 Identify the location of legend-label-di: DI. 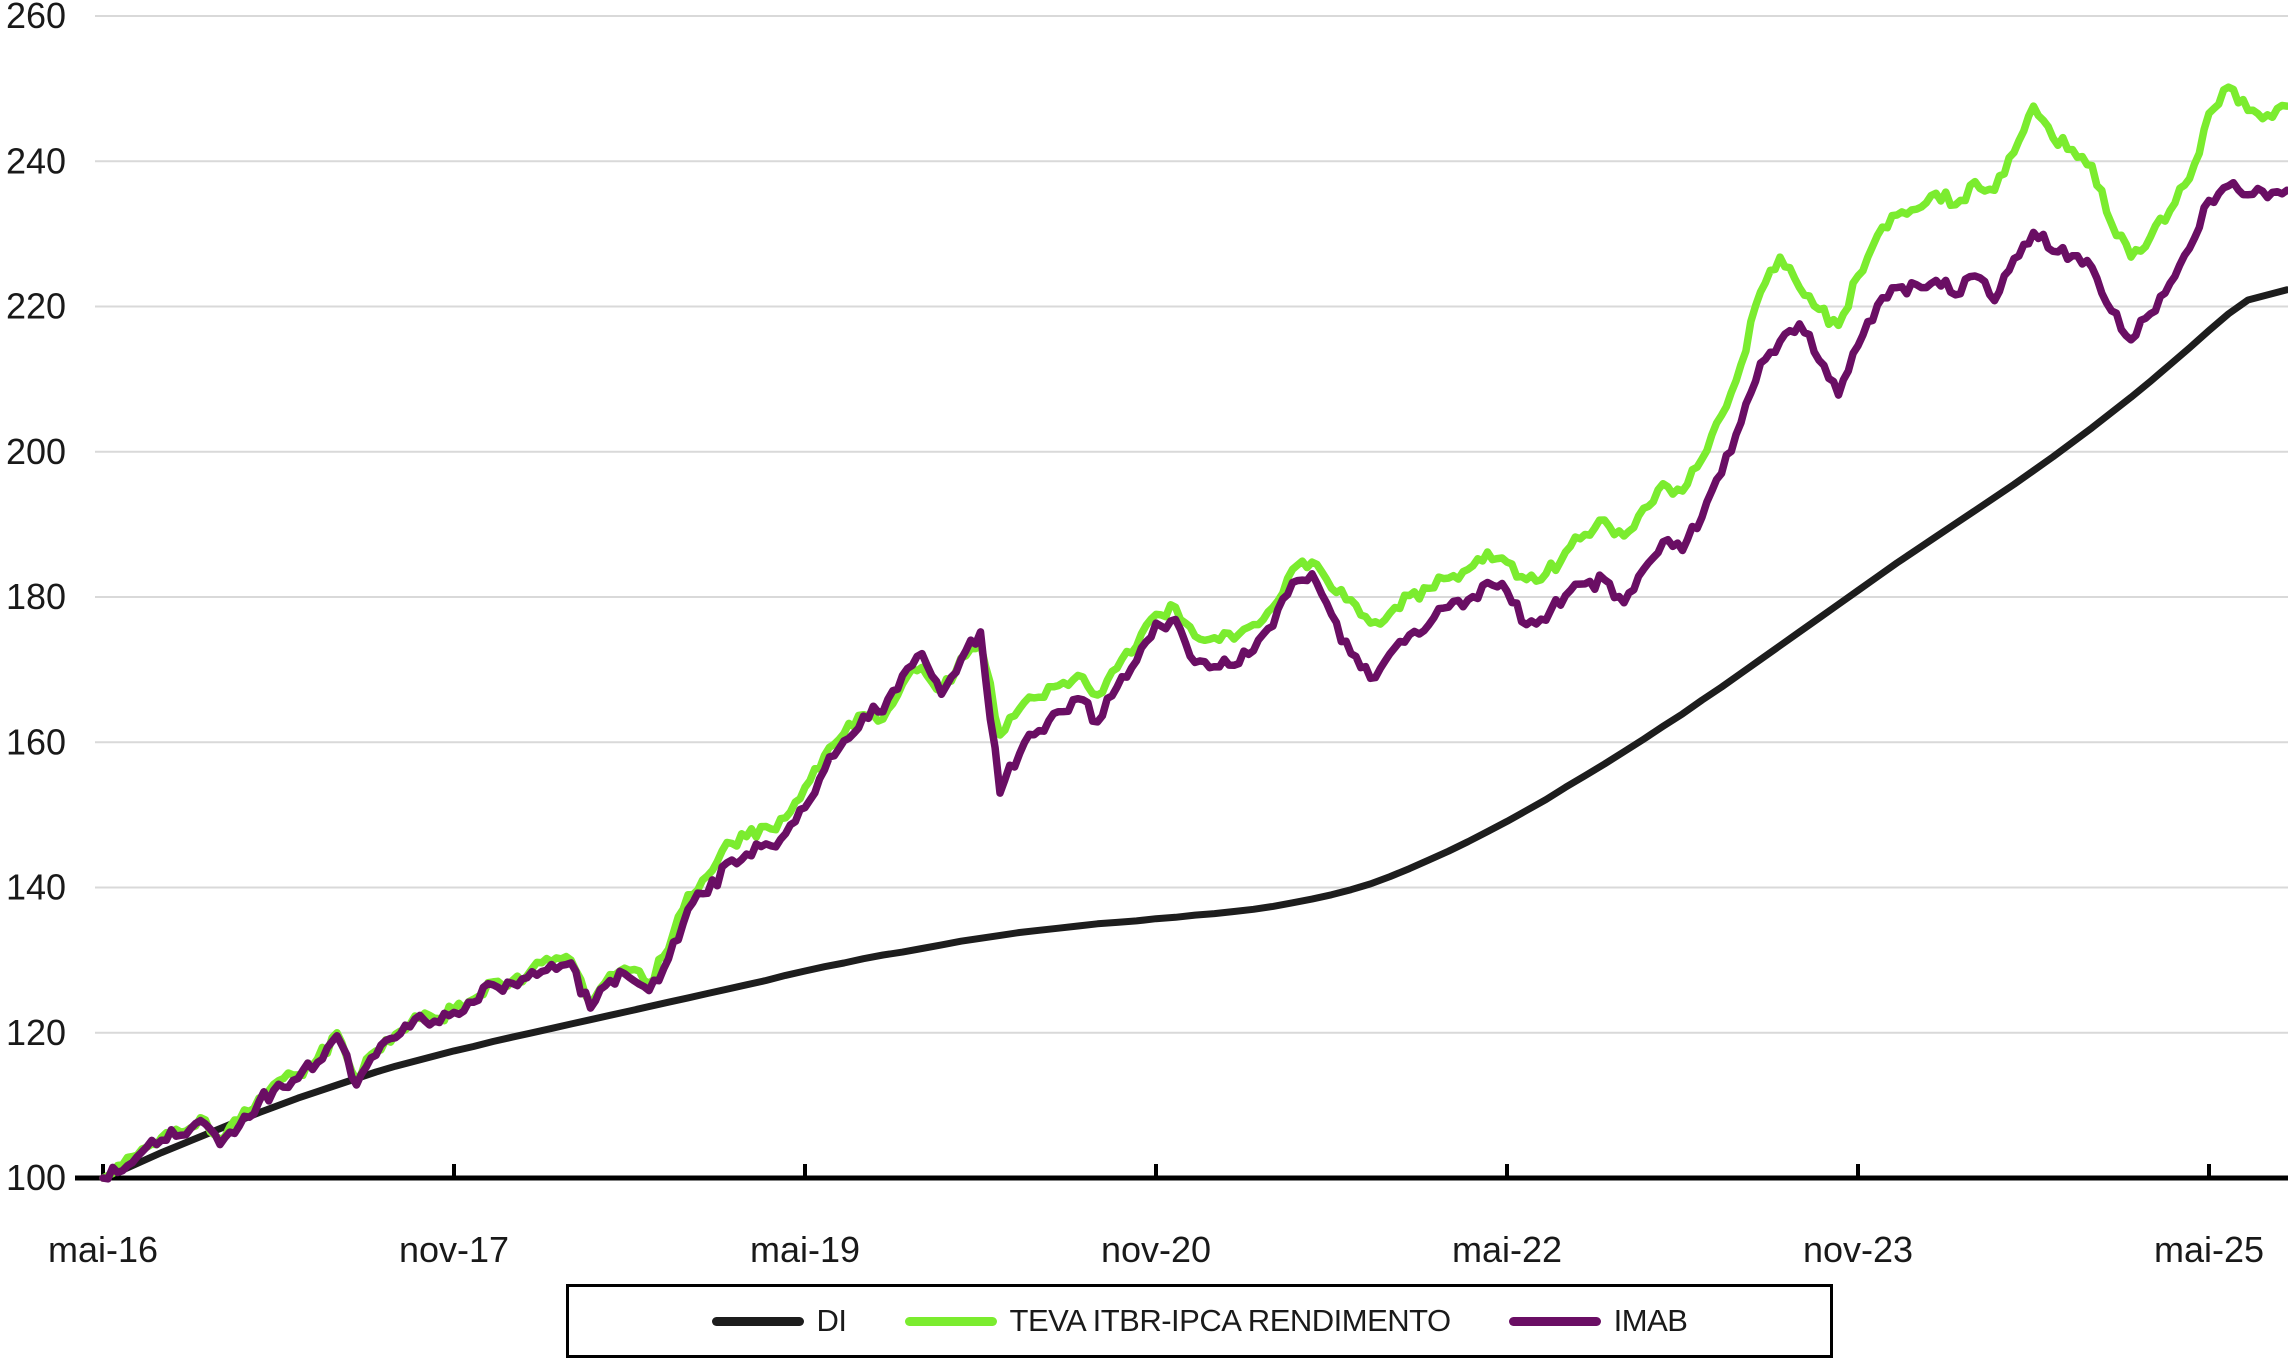
(832, 1320).